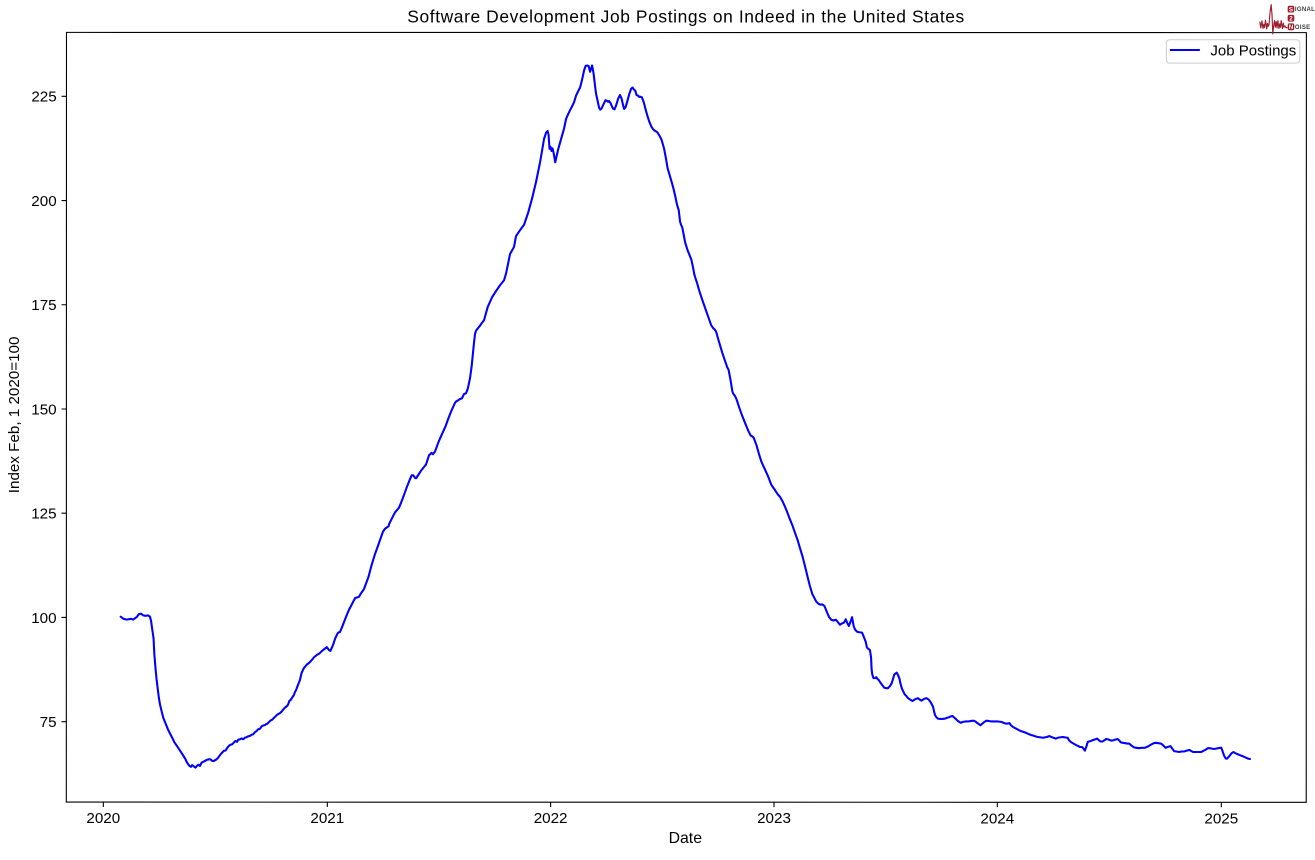 The height and width of the screenshot is (860, 1315). Describe the element at coordinates (43, 97) in the screenshot. I see `svg-text: 225` at that location.